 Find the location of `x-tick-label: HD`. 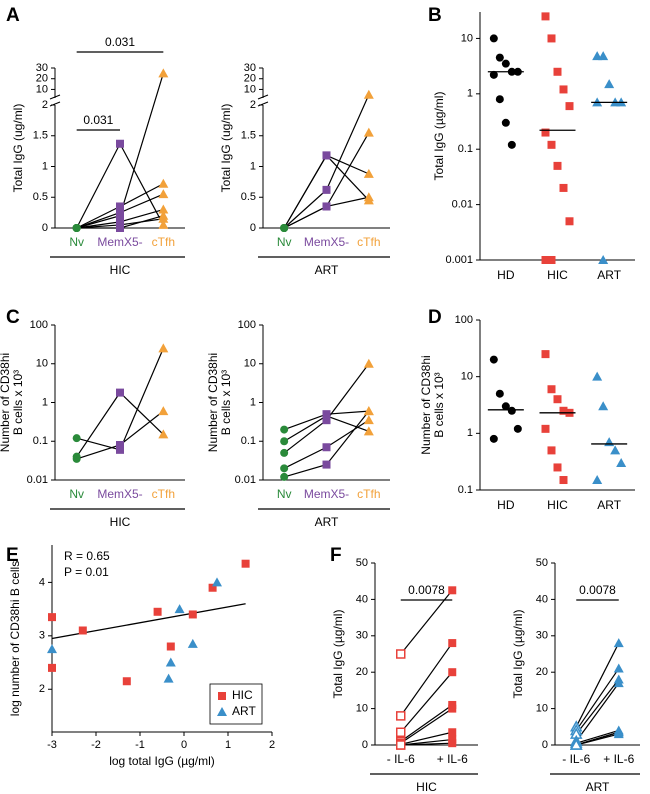

x-tick-label: HD is located at coordinates (506, 505).